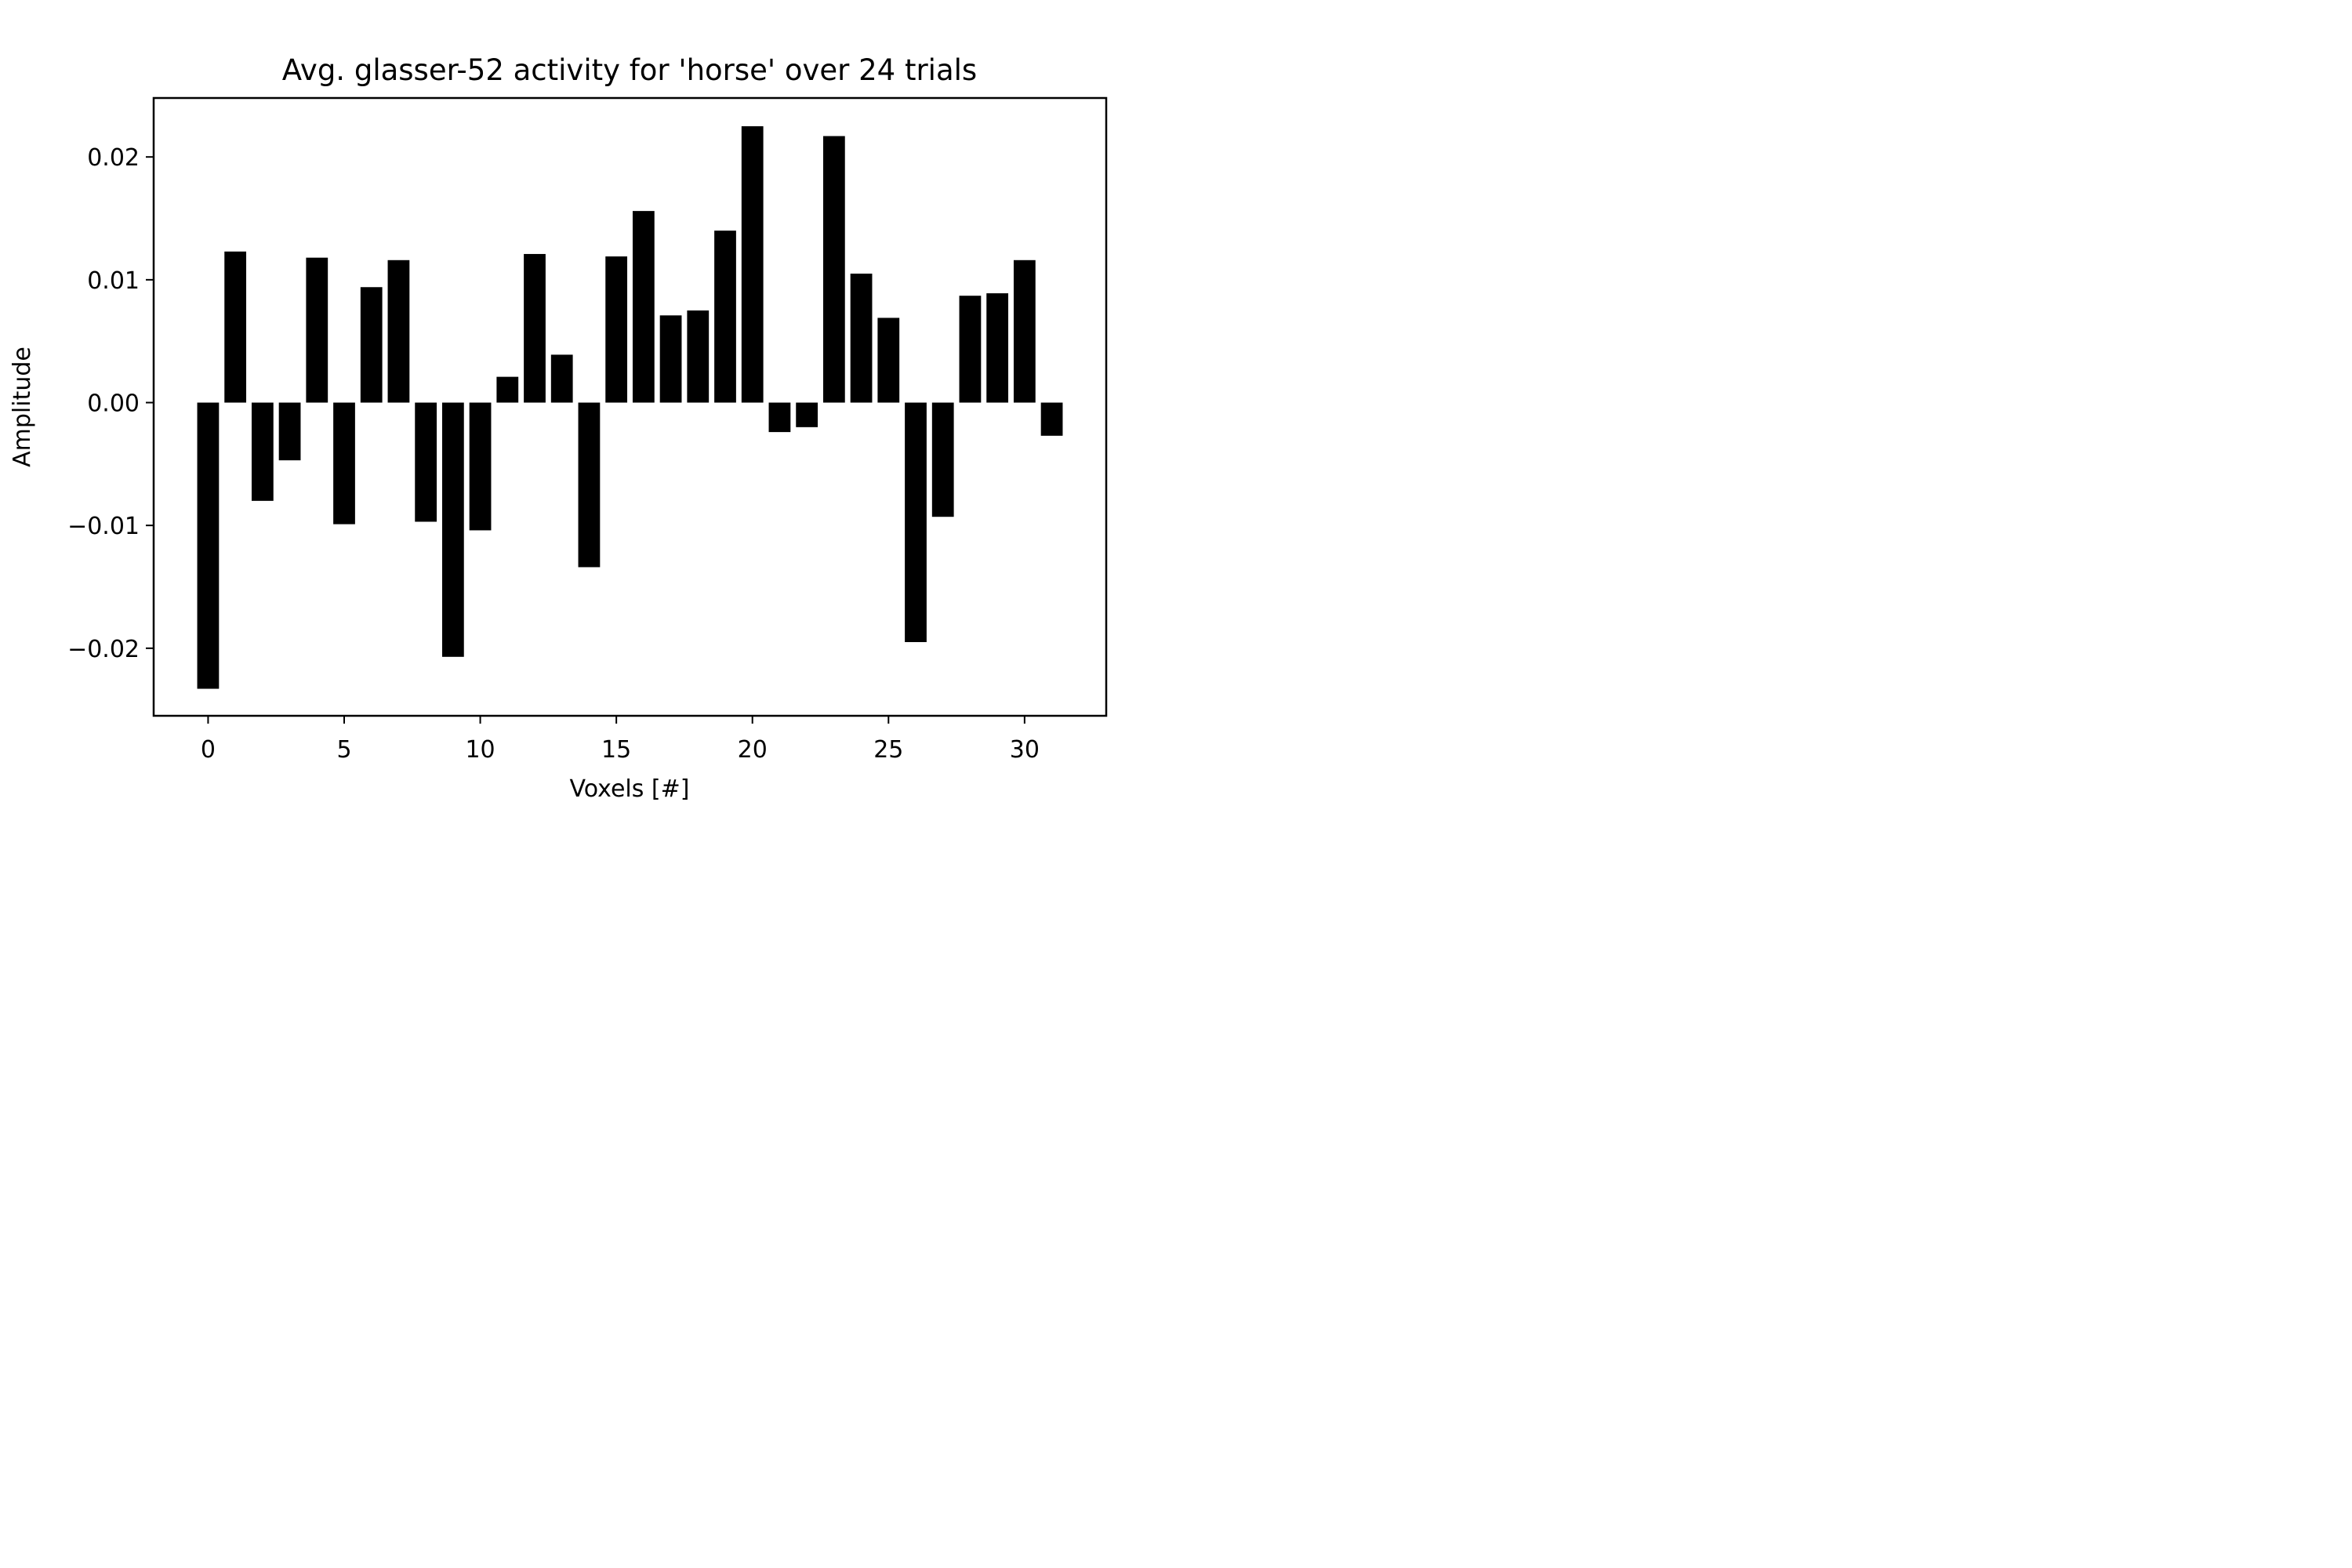  I want to click on x-tick-label: 25, so click(888, 750).